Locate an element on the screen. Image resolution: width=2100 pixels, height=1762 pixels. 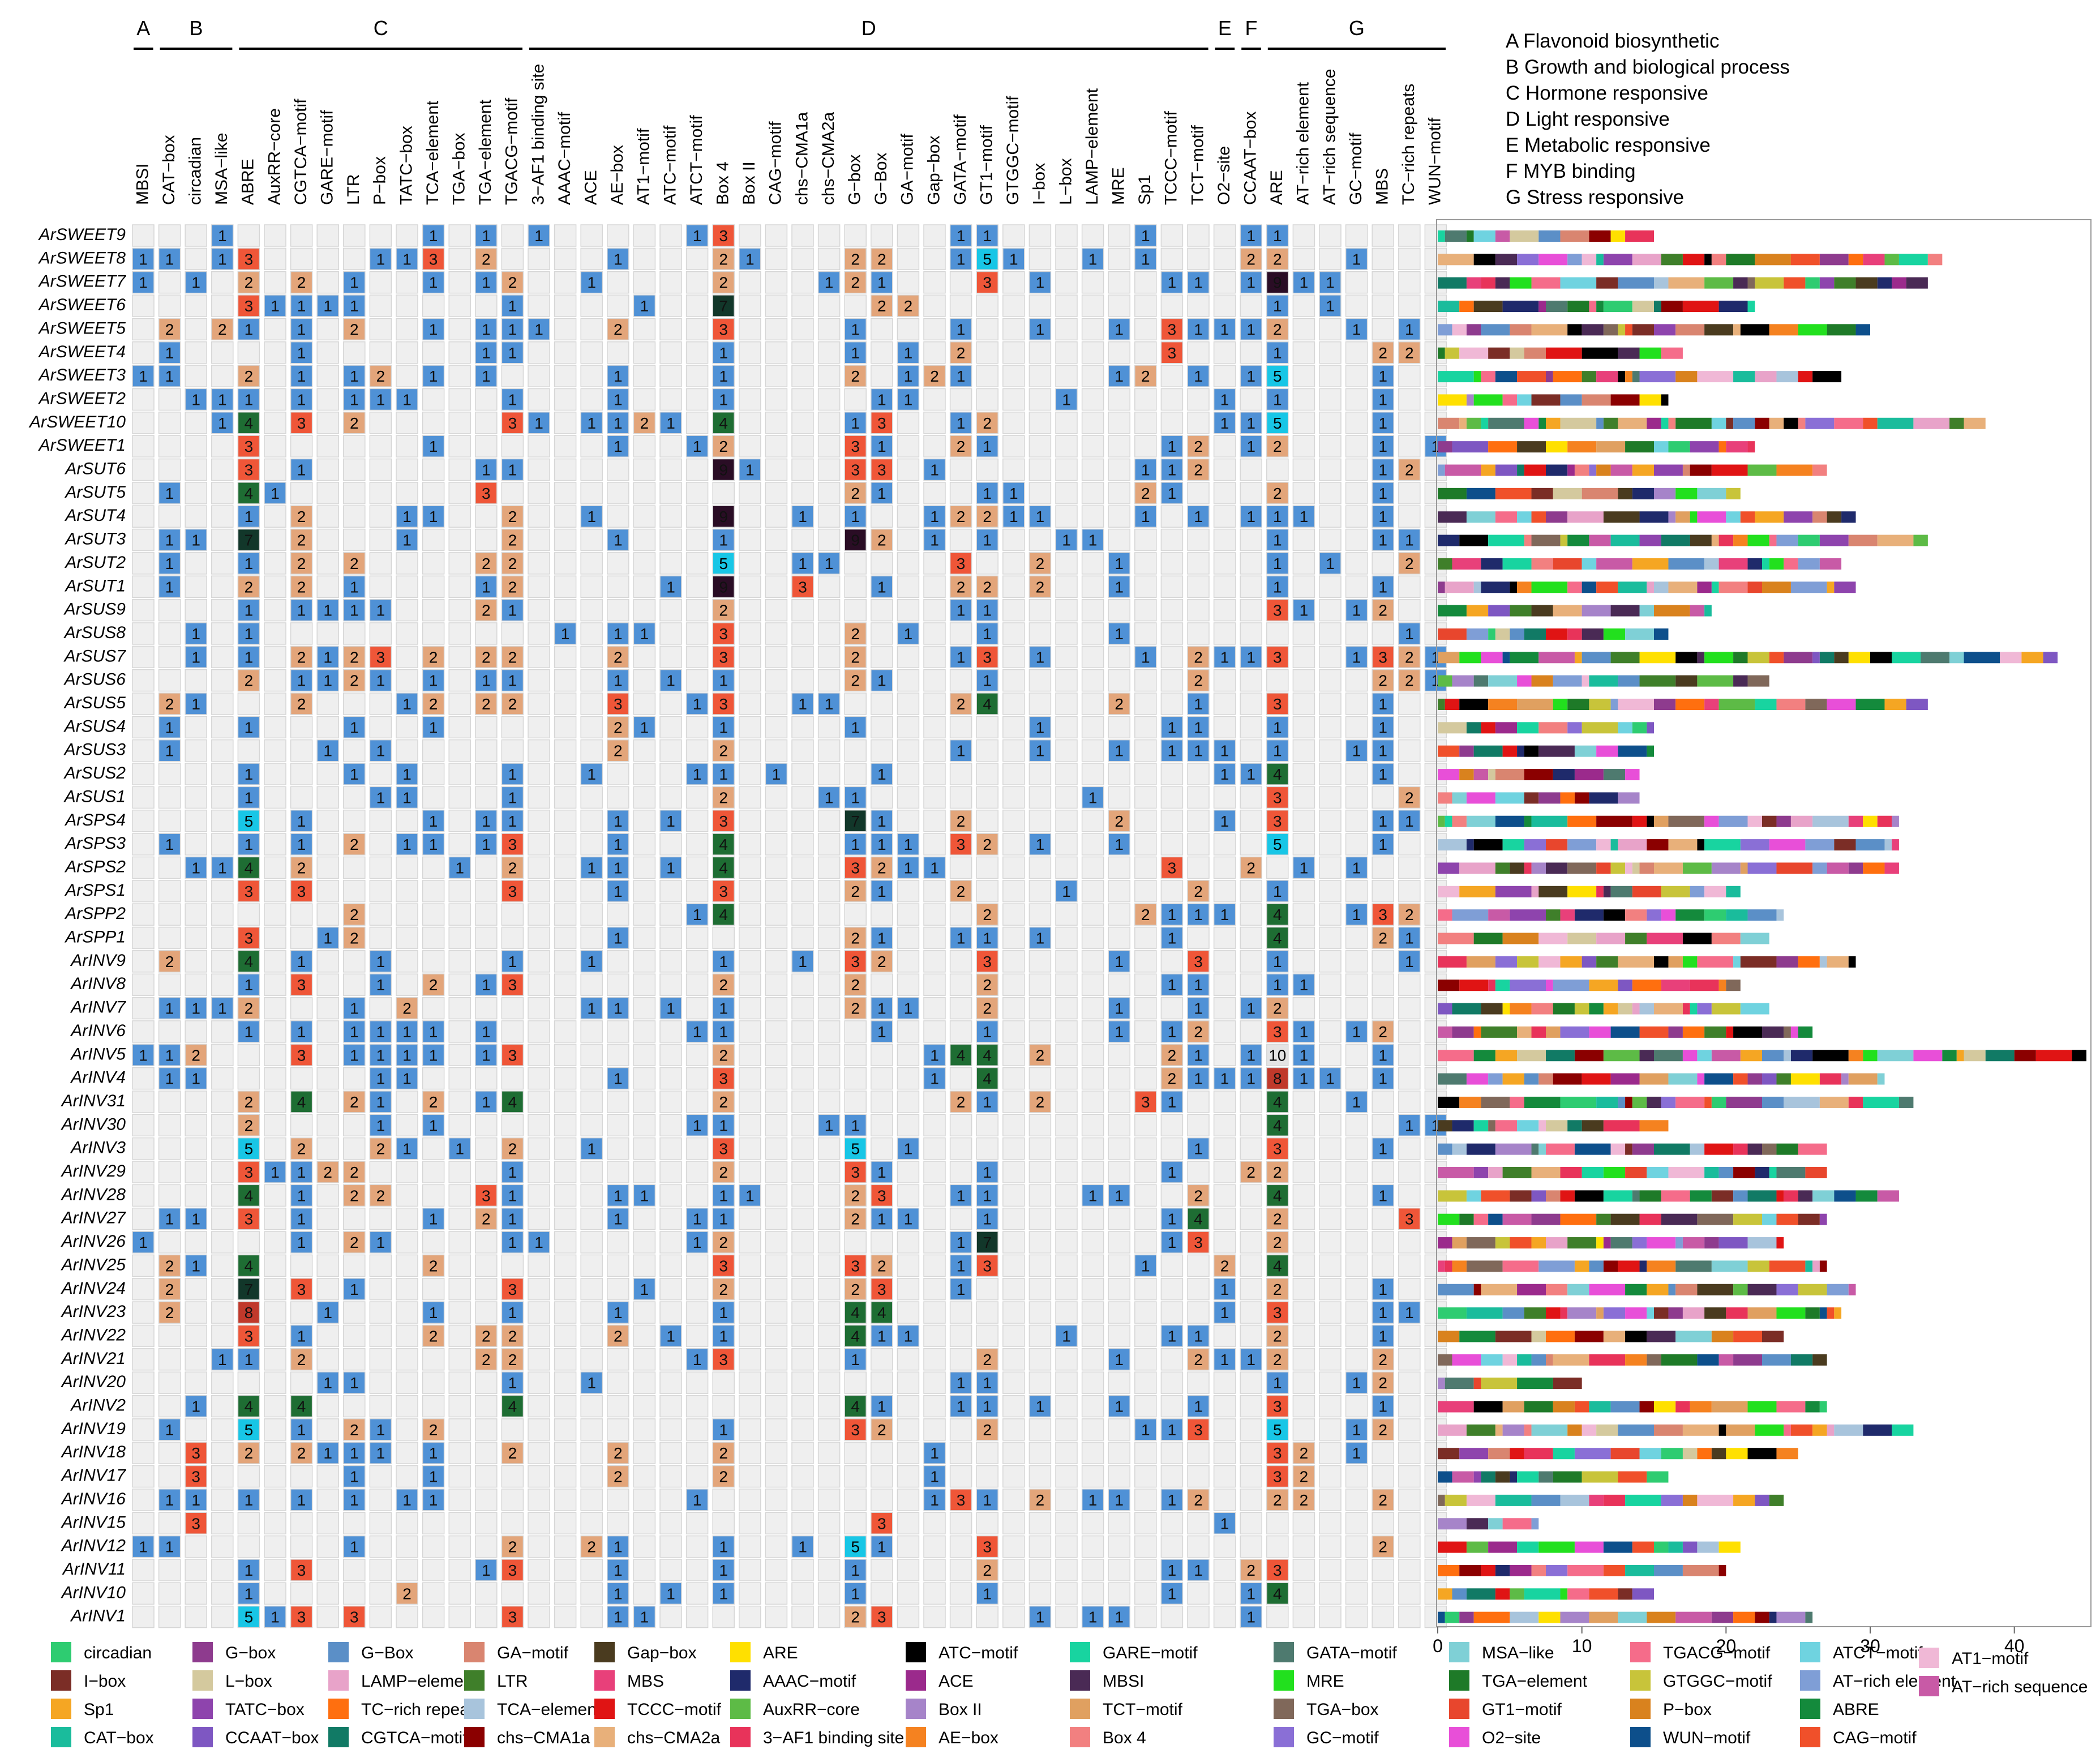
cell-count: 5 is located at coordinates (1277, 423).